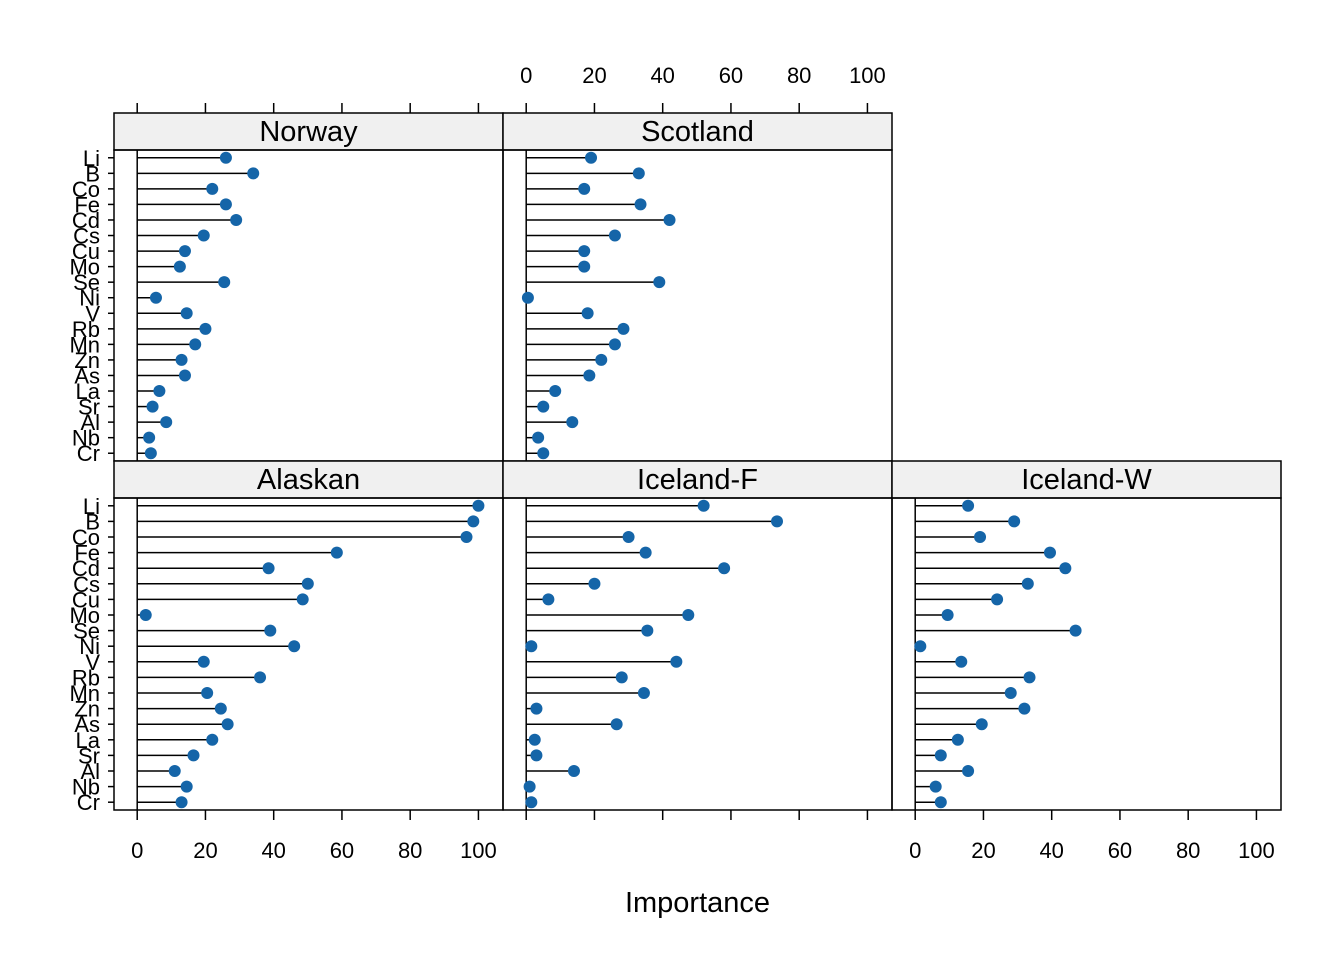  Describe the element at coordinates (536, 755) in the screenshot. I see `point-iceland-f-sr` at that location.